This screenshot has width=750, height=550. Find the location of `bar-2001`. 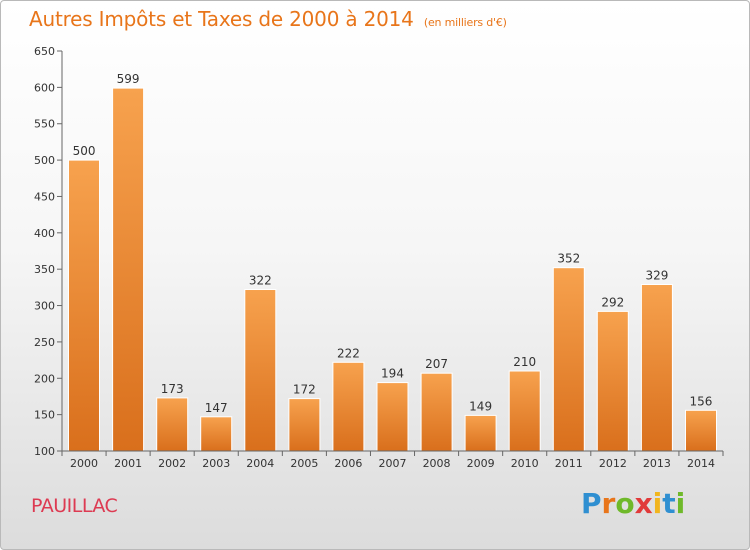

bar-2001 is located at coordinates (128, 269).